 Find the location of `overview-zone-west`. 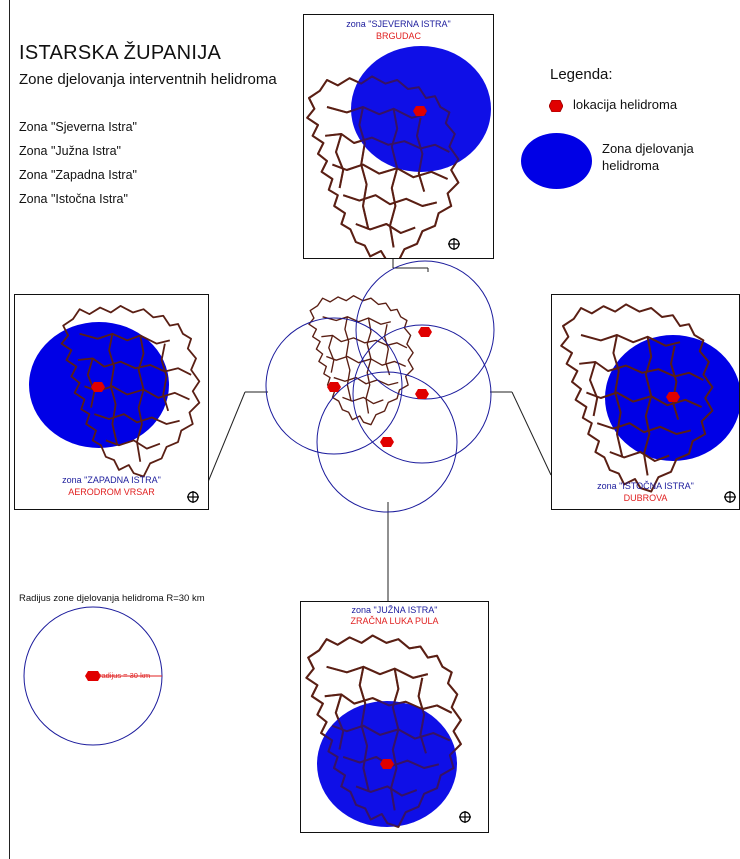

overview-zone-west is located at coordinates (334, 386).